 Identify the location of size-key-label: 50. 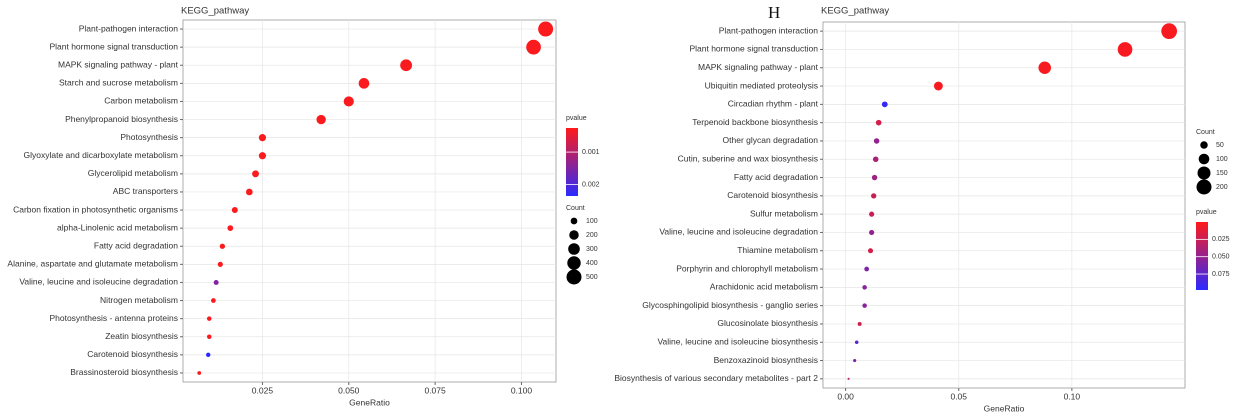
(1220, 145).